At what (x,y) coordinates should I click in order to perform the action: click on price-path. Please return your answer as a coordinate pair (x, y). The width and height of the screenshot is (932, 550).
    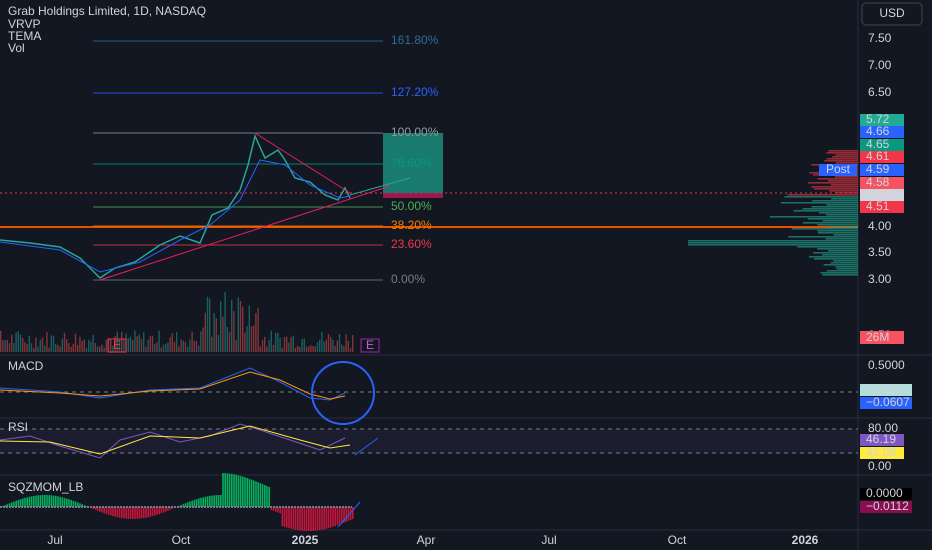
    Looking at the image, I should click on (175, 206).